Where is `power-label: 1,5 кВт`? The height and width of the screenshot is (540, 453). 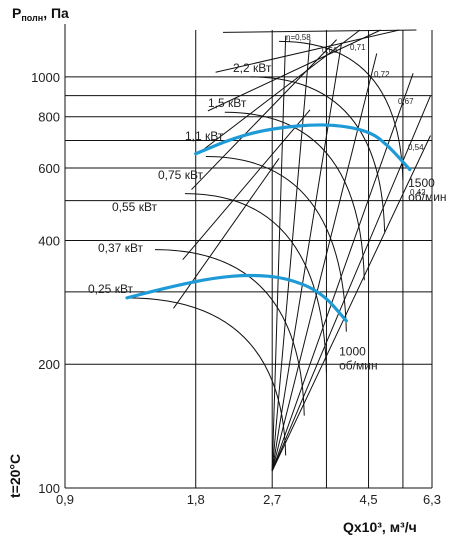
power-label: 1,5 кВт is located at coordinates (227, 103).